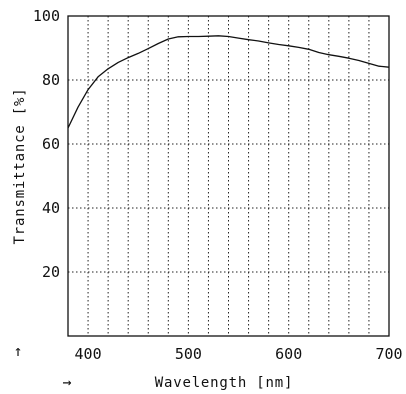 This screenshot has width=406, height=394. I want to click on x-axis-label: Wavelength [nm], so click(224, 383).